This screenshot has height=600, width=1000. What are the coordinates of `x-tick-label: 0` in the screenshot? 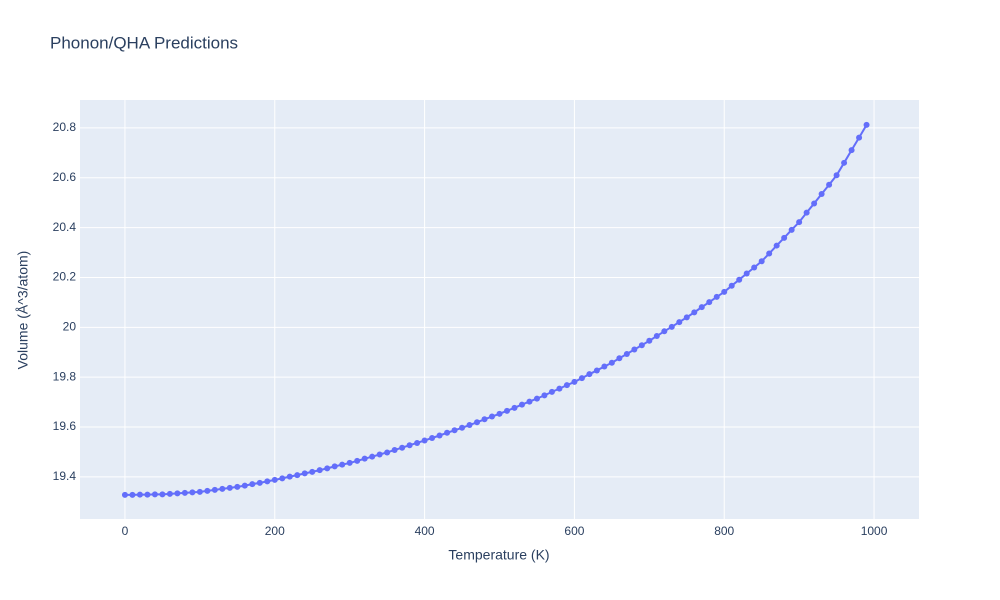 It's located at (125, 531).